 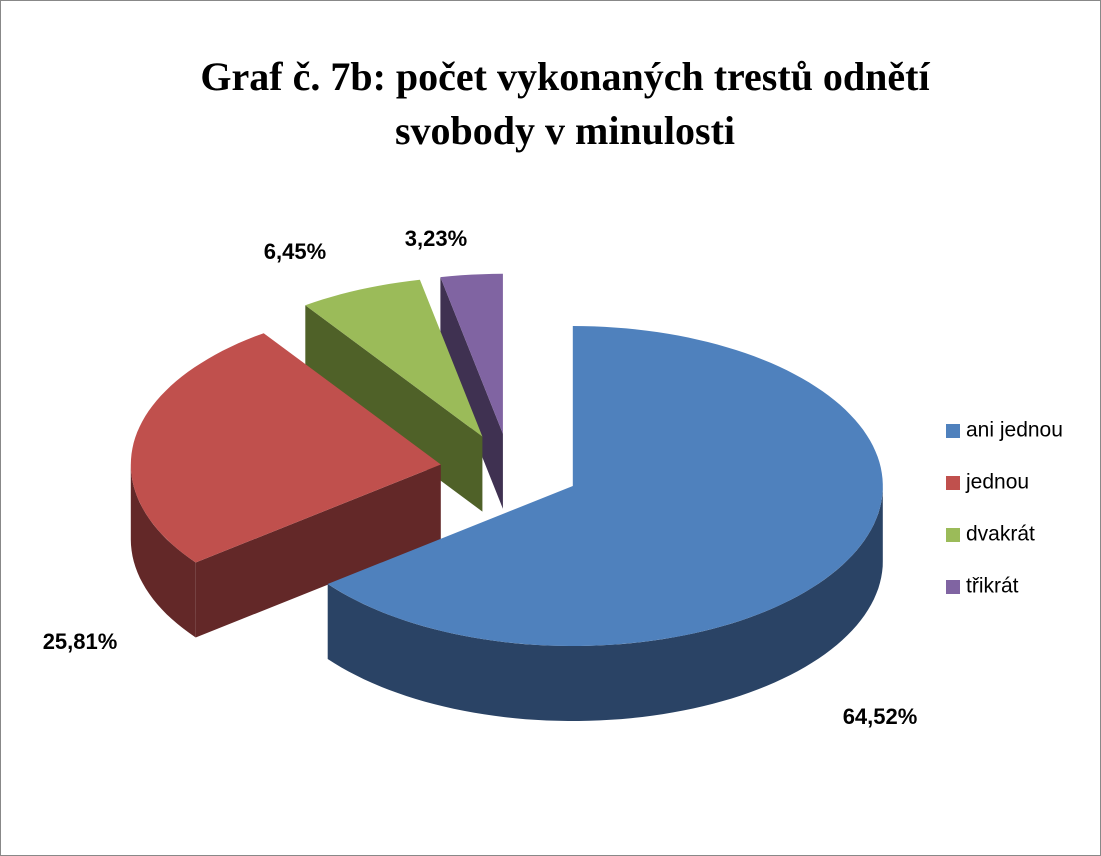 I want to click on data-label: 64,52%, so click(x=880, y=716).